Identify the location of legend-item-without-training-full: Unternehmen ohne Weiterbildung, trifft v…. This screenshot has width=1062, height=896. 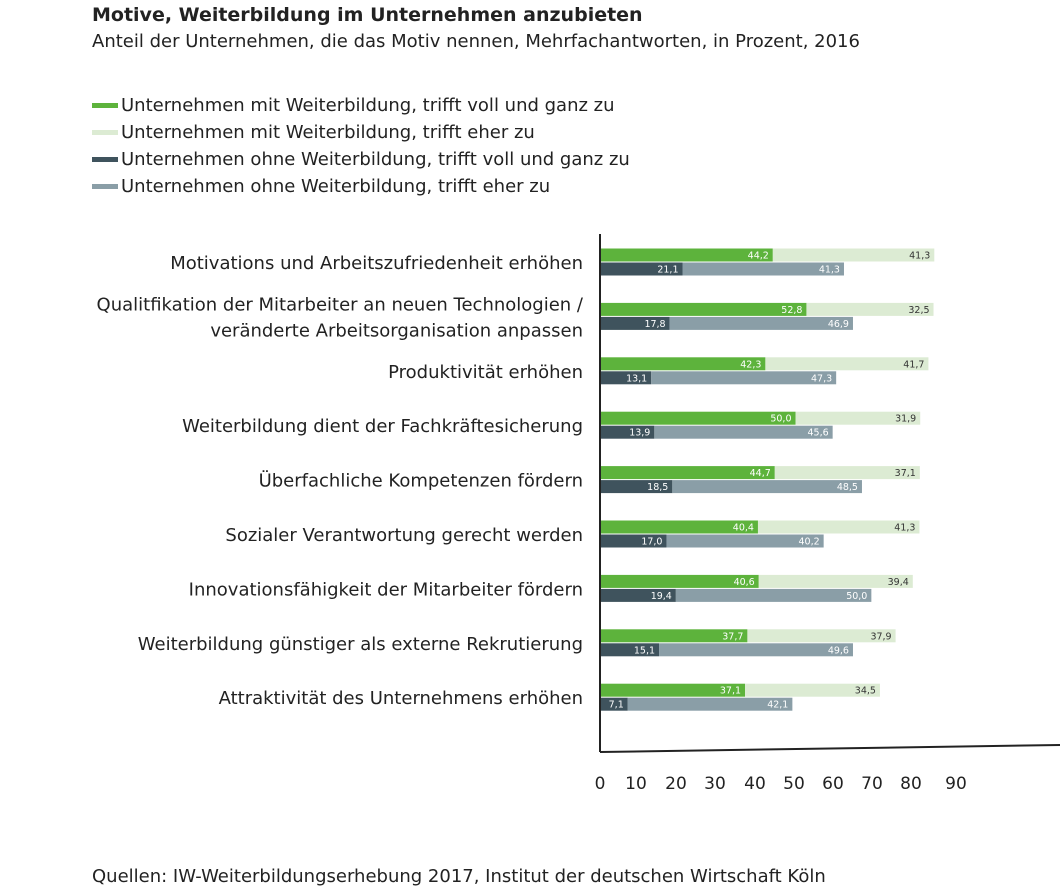
(361, 159).